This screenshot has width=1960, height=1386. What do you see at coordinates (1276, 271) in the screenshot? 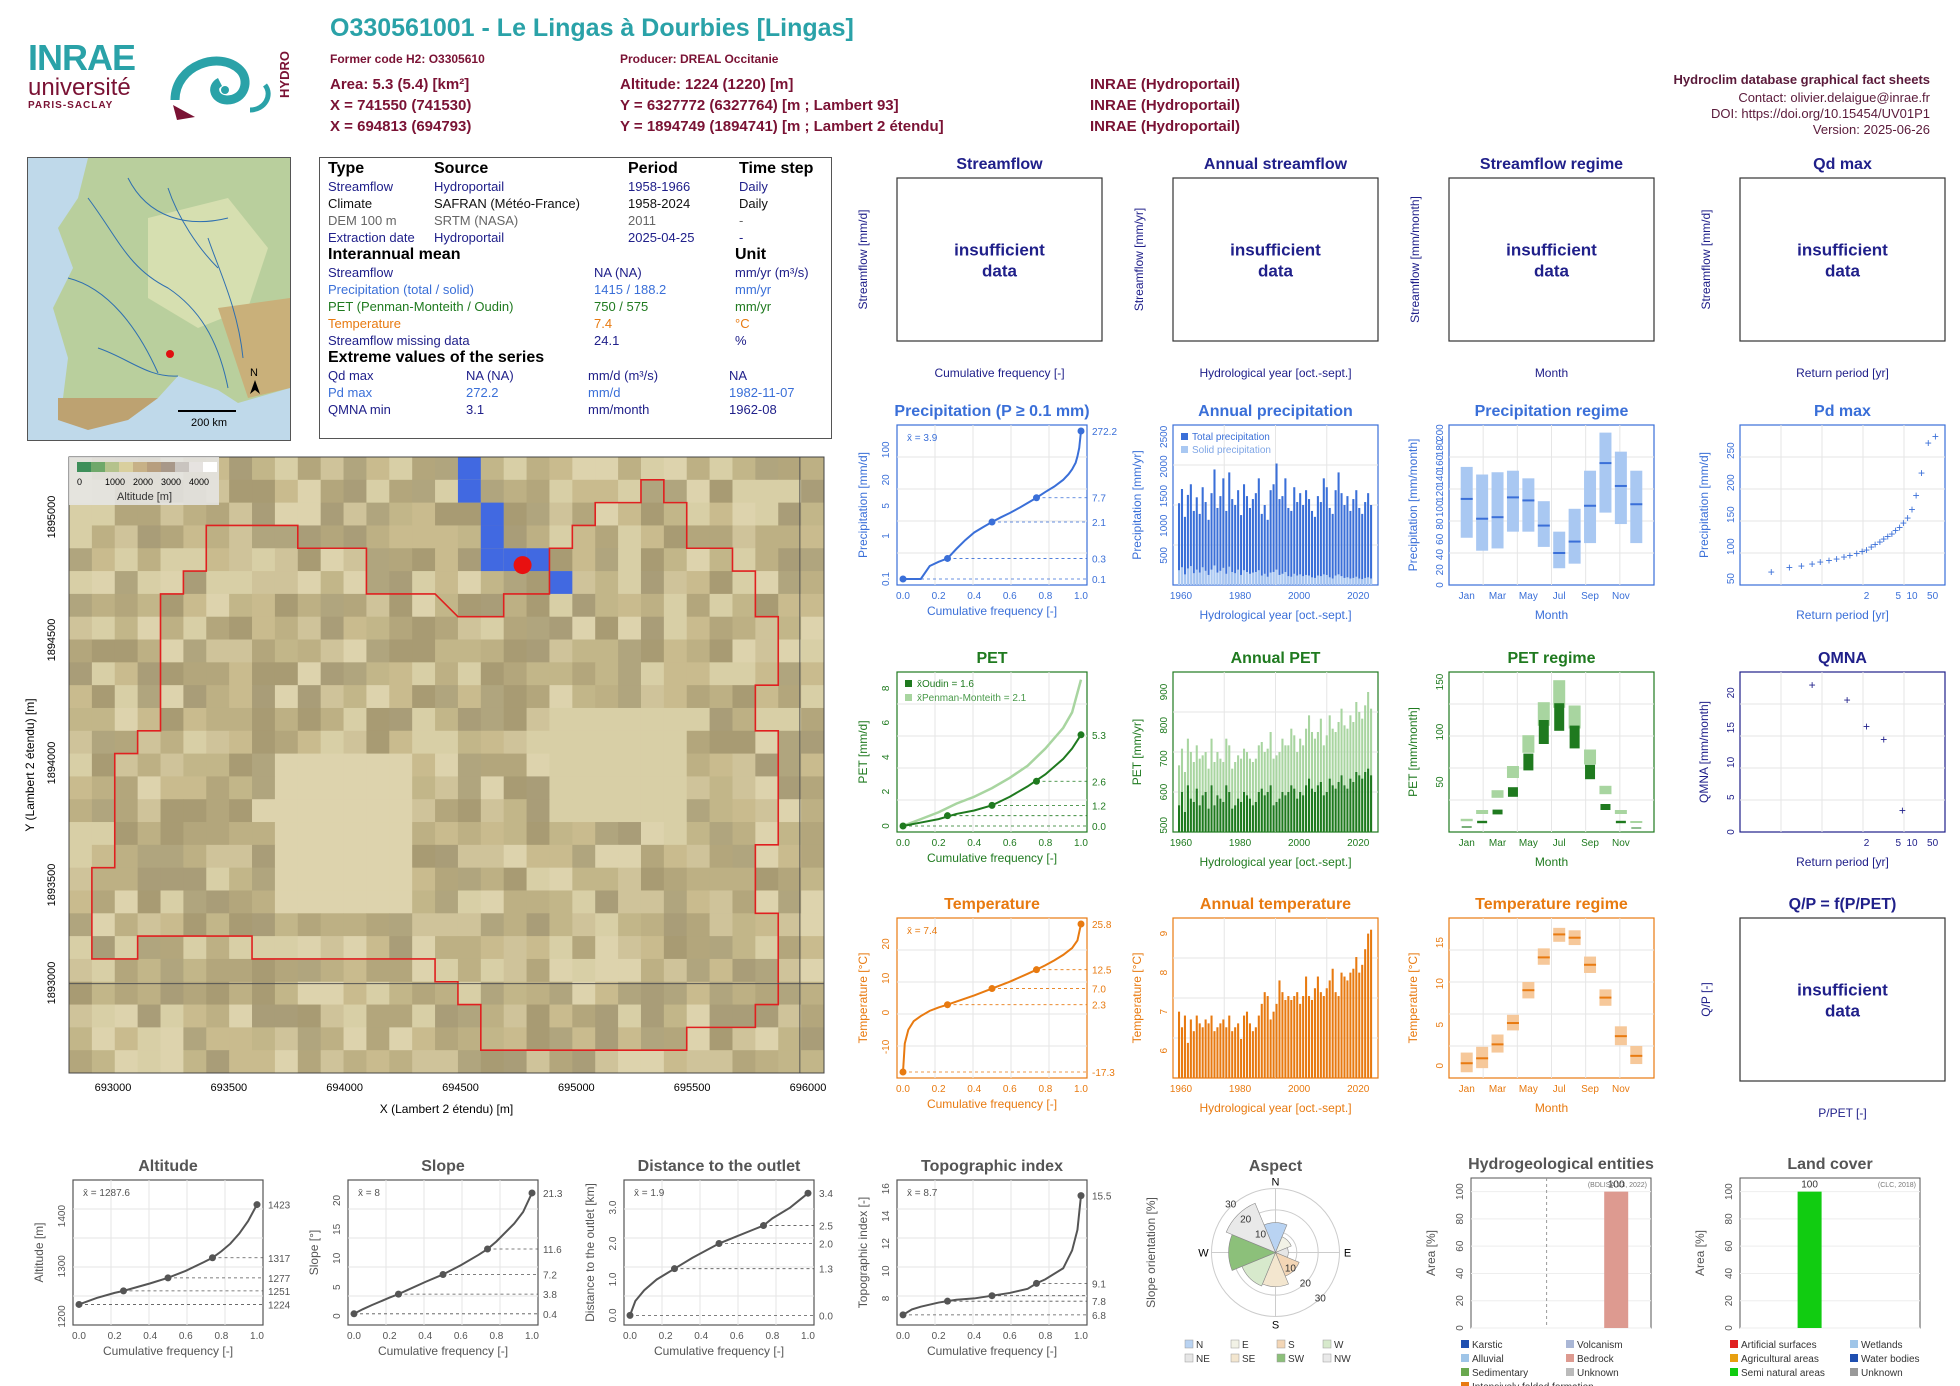
I see `insufficient-data-line2: data` at bounding box center [1276, 271].